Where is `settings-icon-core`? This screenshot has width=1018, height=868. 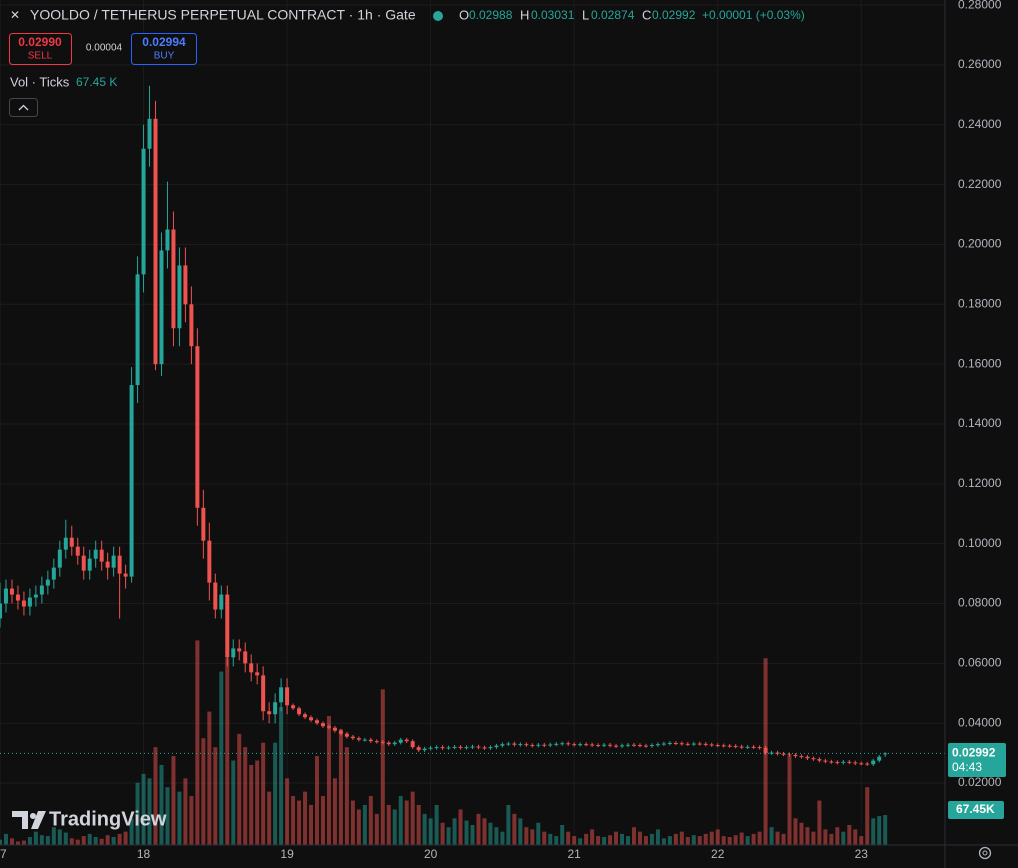 settings-icon-core is located at coordinates (985, 853).